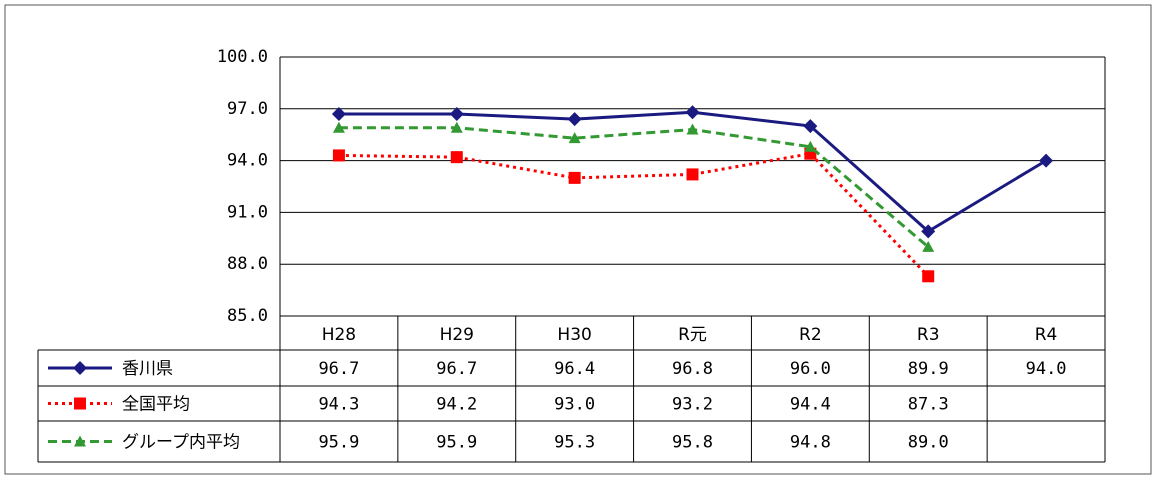 Image resolution: width=1159 pixels, height=479 pixels. Describe the element at coordinates (574, 443) in the screenshot. I see `data-label: 95.3` at that location.